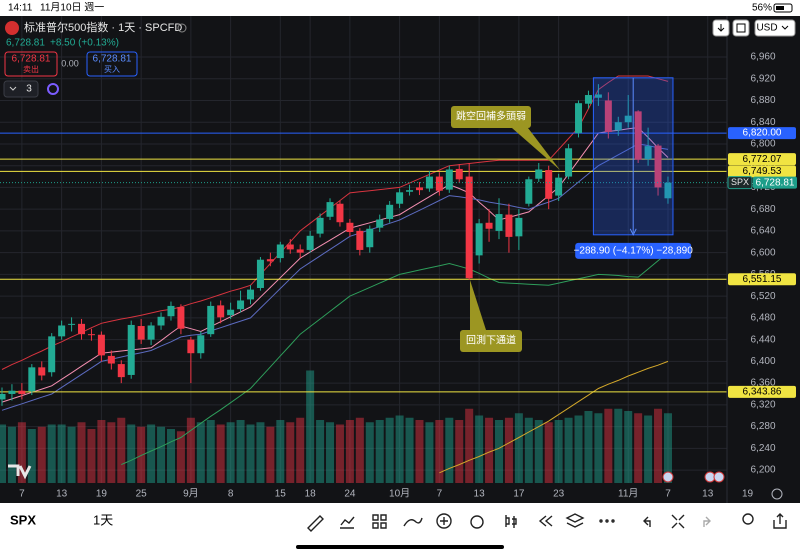 The height and width of the screenshot is (556, 800). Describe the element at coordinates (647, 521) in the screenshot. I see `undo-icon` at that location.